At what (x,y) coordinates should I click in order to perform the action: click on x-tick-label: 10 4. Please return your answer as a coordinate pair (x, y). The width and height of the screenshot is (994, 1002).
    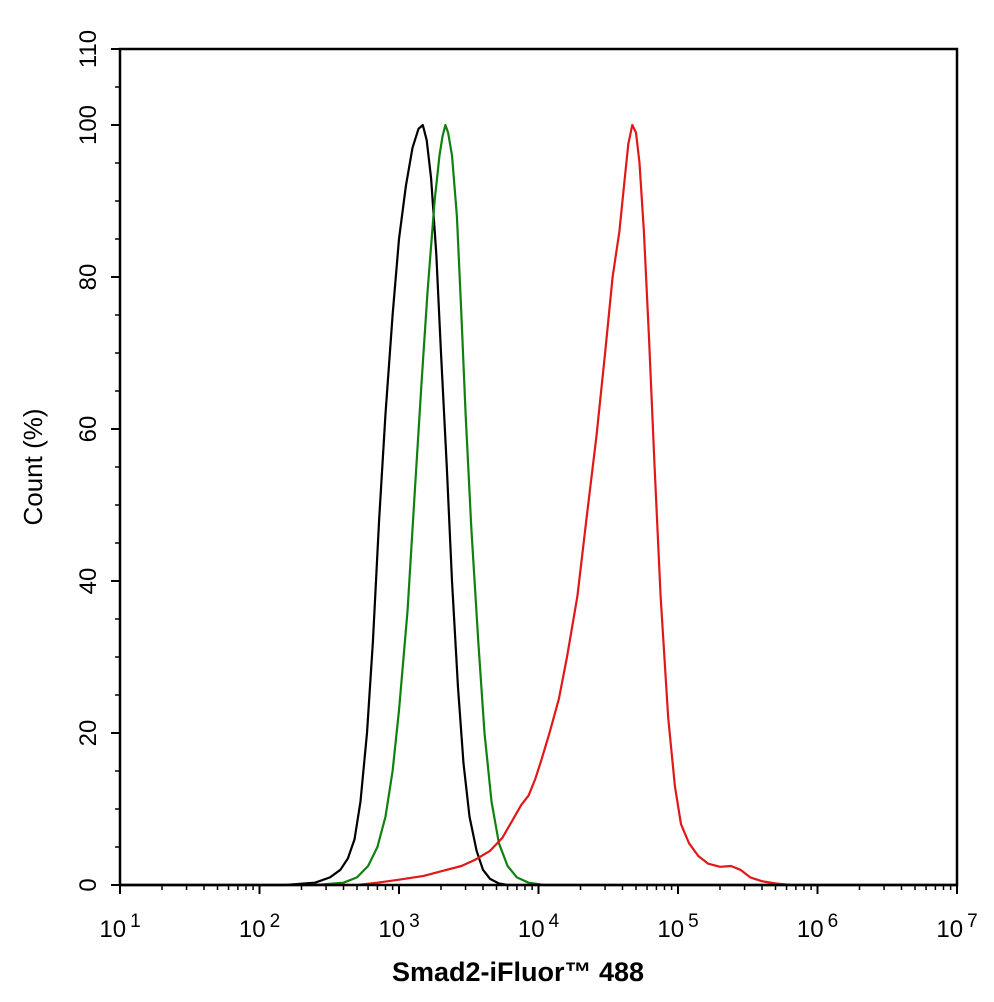
    Looking at the image, I should click on (539, 927).